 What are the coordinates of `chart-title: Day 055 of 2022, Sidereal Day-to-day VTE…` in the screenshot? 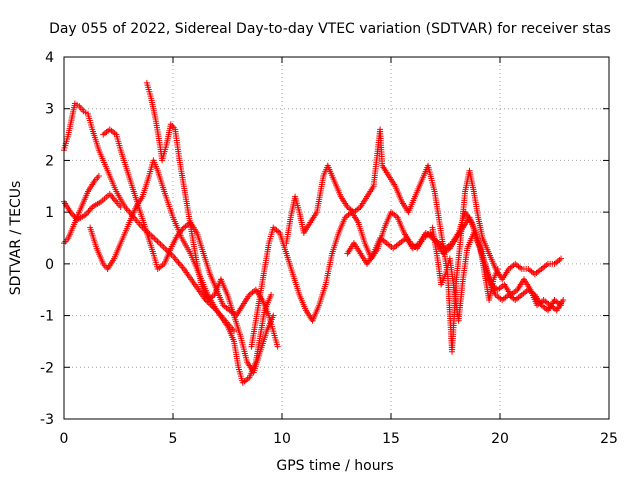 It's located at (330, 29).